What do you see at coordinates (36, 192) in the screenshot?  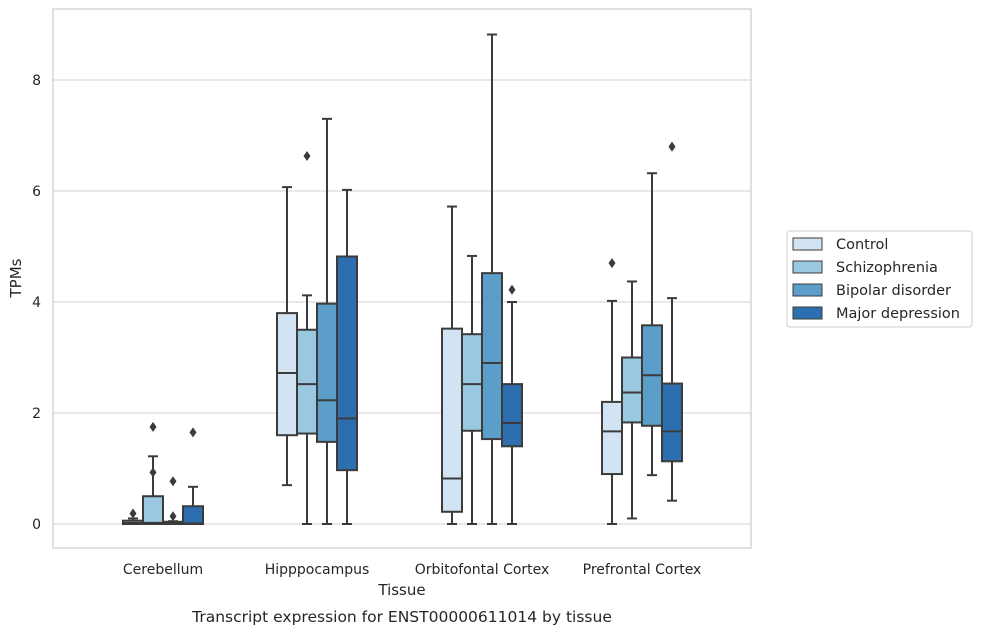 I see `y-tick-label: 6` at bounding box center [36, 192].